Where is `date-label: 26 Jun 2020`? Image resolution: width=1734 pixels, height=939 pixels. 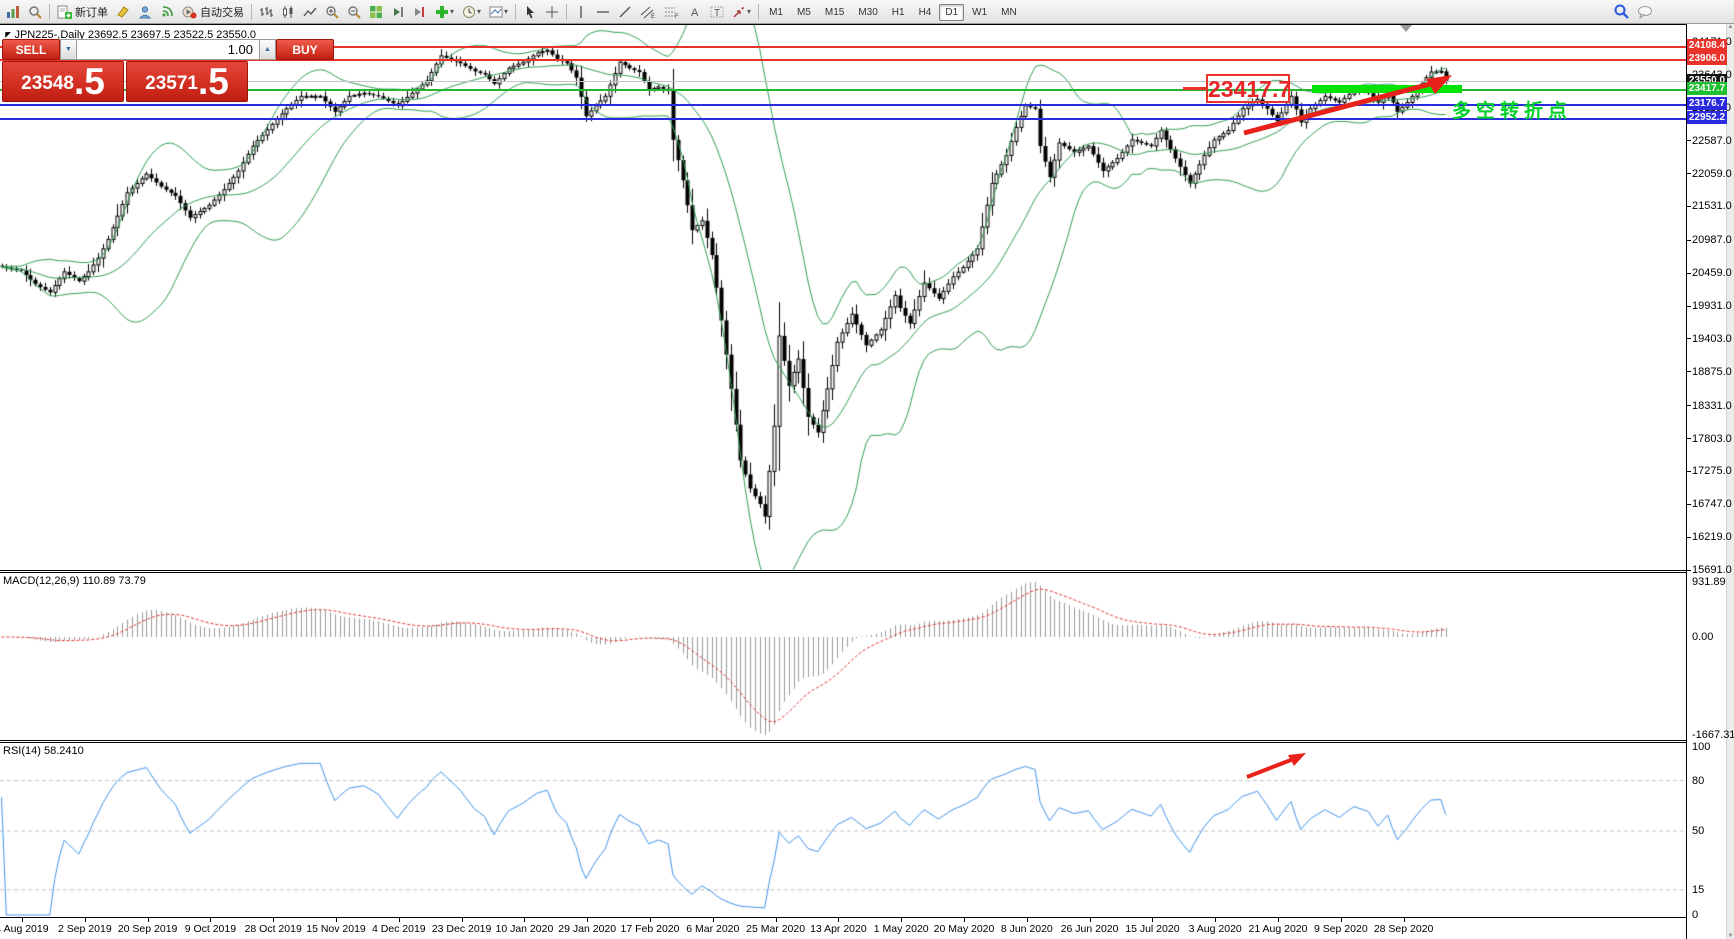
date-label: 26 Jun 2020 is located at coordinates (1089, 929).